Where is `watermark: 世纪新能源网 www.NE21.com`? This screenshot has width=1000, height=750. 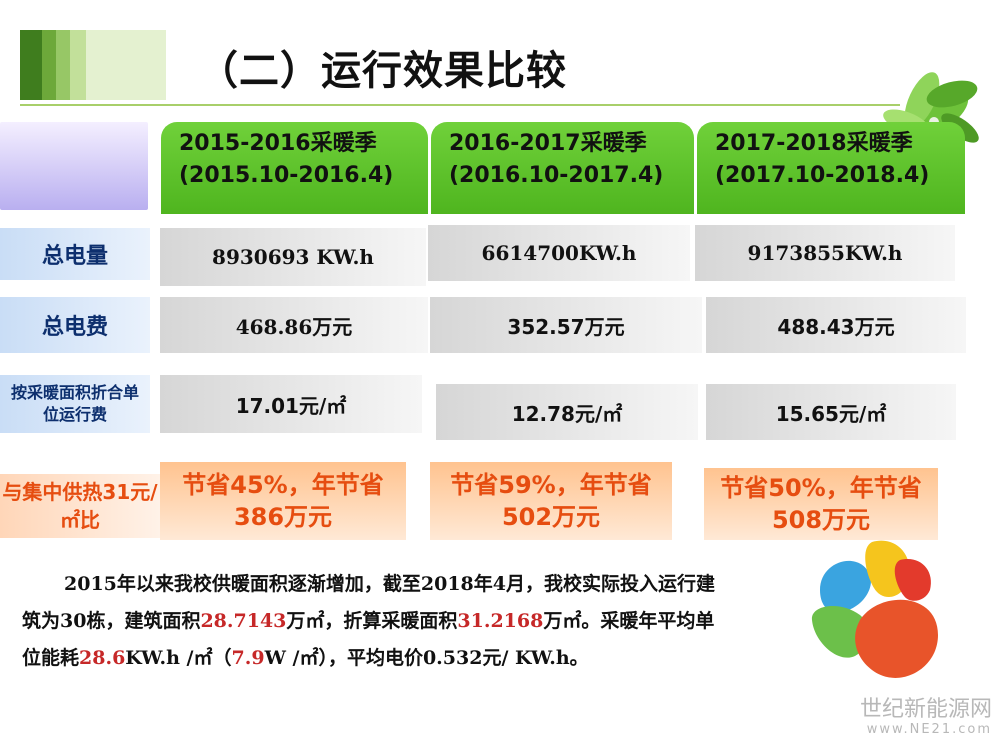
watermark: 世纪新能源网 www.NE21.com is located at coordinates (917, 718).